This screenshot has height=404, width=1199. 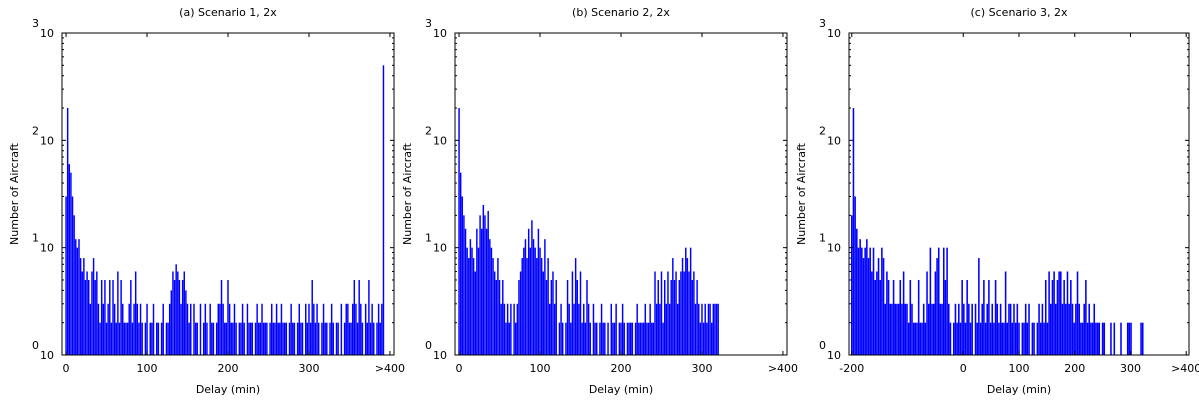 I want to click on chart-title: (a) Scenario 1, 2x, so click(x=228, y=12).